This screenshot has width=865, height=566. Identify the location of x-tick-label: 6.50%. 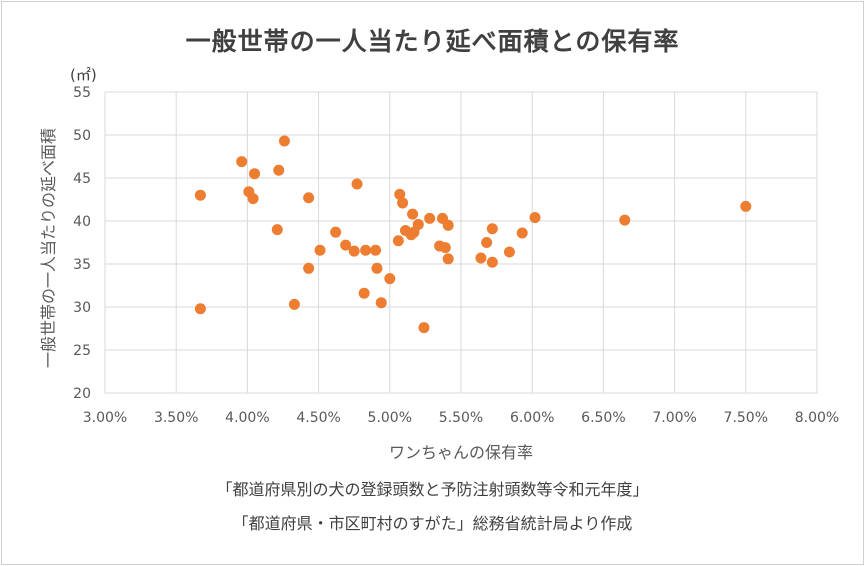
(603, 418).